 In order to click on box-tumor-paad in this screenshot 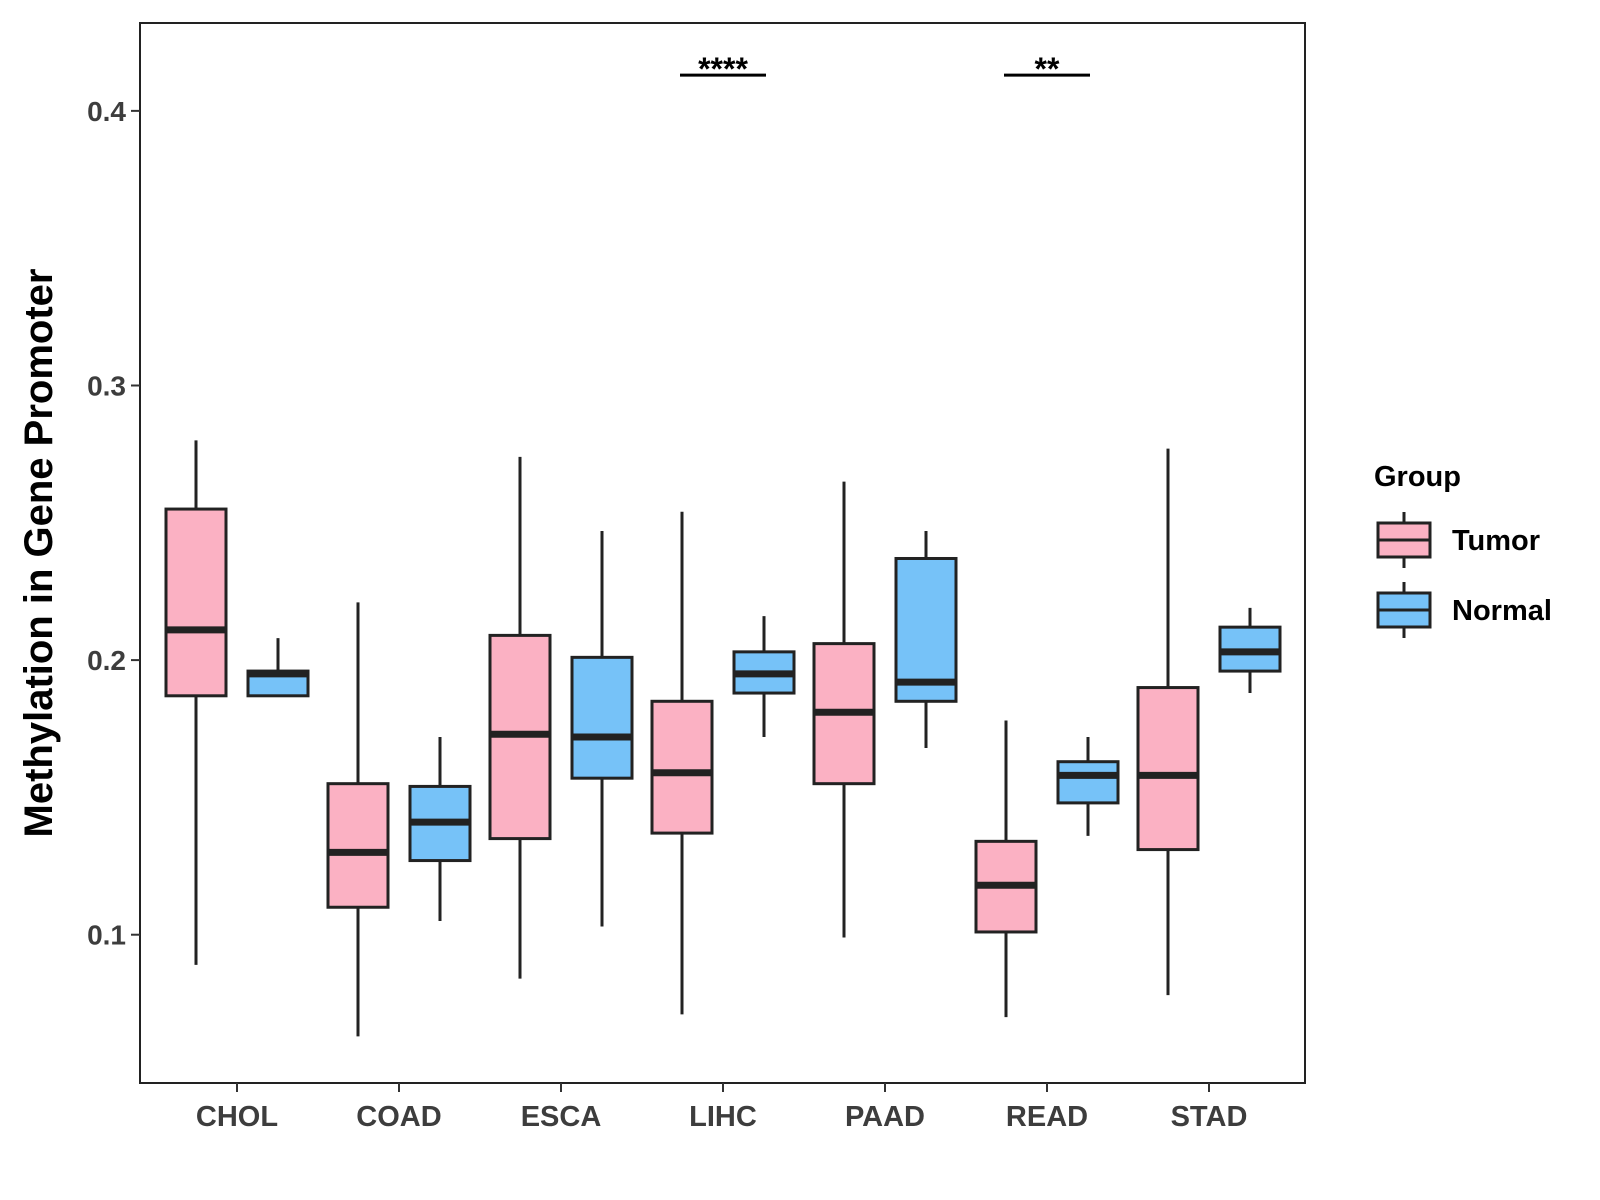, I will do `click(844, 709)`.